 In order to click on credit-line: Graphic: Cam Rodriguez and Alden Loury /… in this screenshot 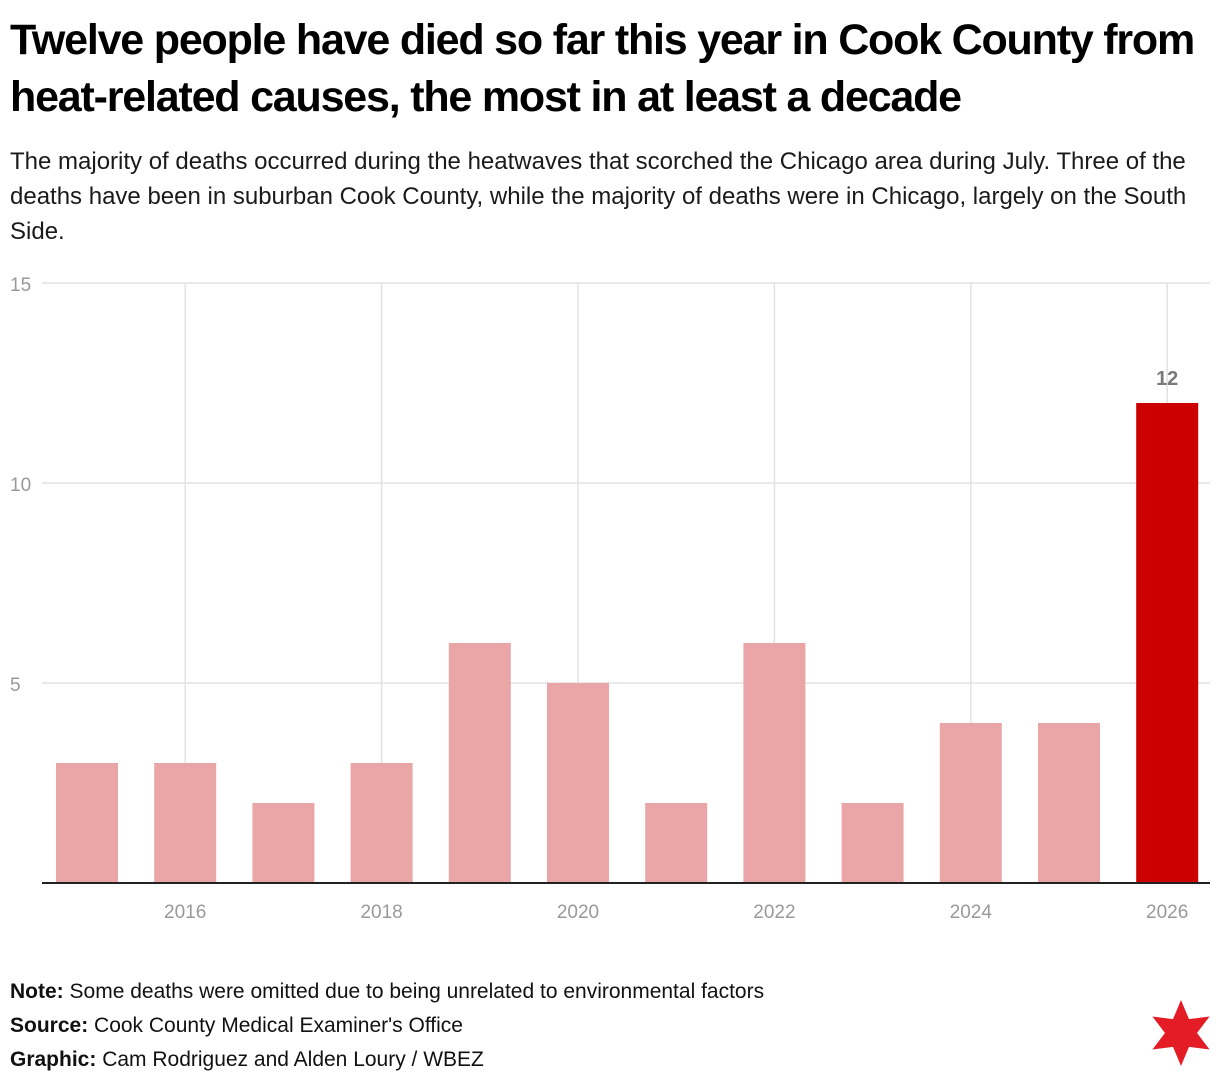, I will do `click(387, 1060)`.